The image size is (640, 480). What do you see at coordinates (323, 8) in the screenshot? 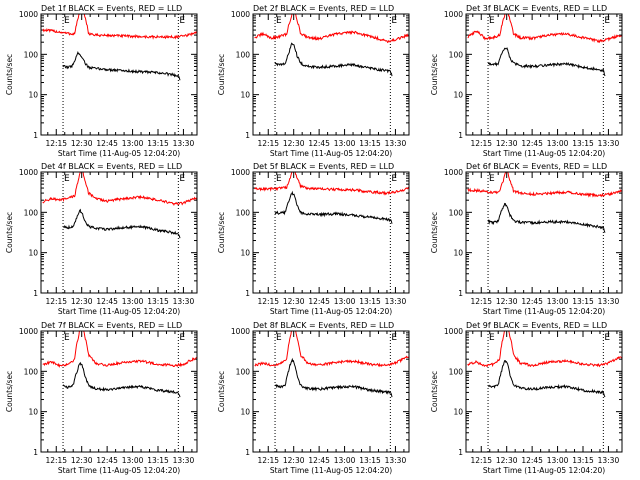
I see `panel-title: Det 2f BLACK = Events, RED = LLD` at bounding box center [323, 8].